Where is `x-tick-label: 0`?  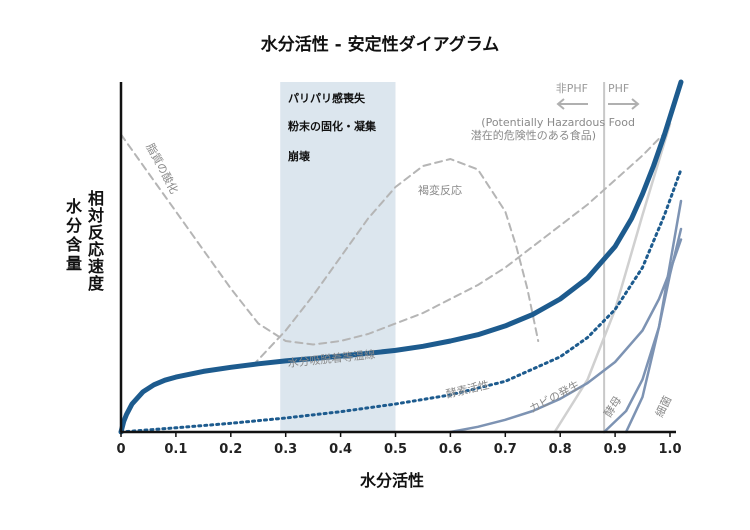
x-tick-label: 0 is located at coordinates (120, 449).